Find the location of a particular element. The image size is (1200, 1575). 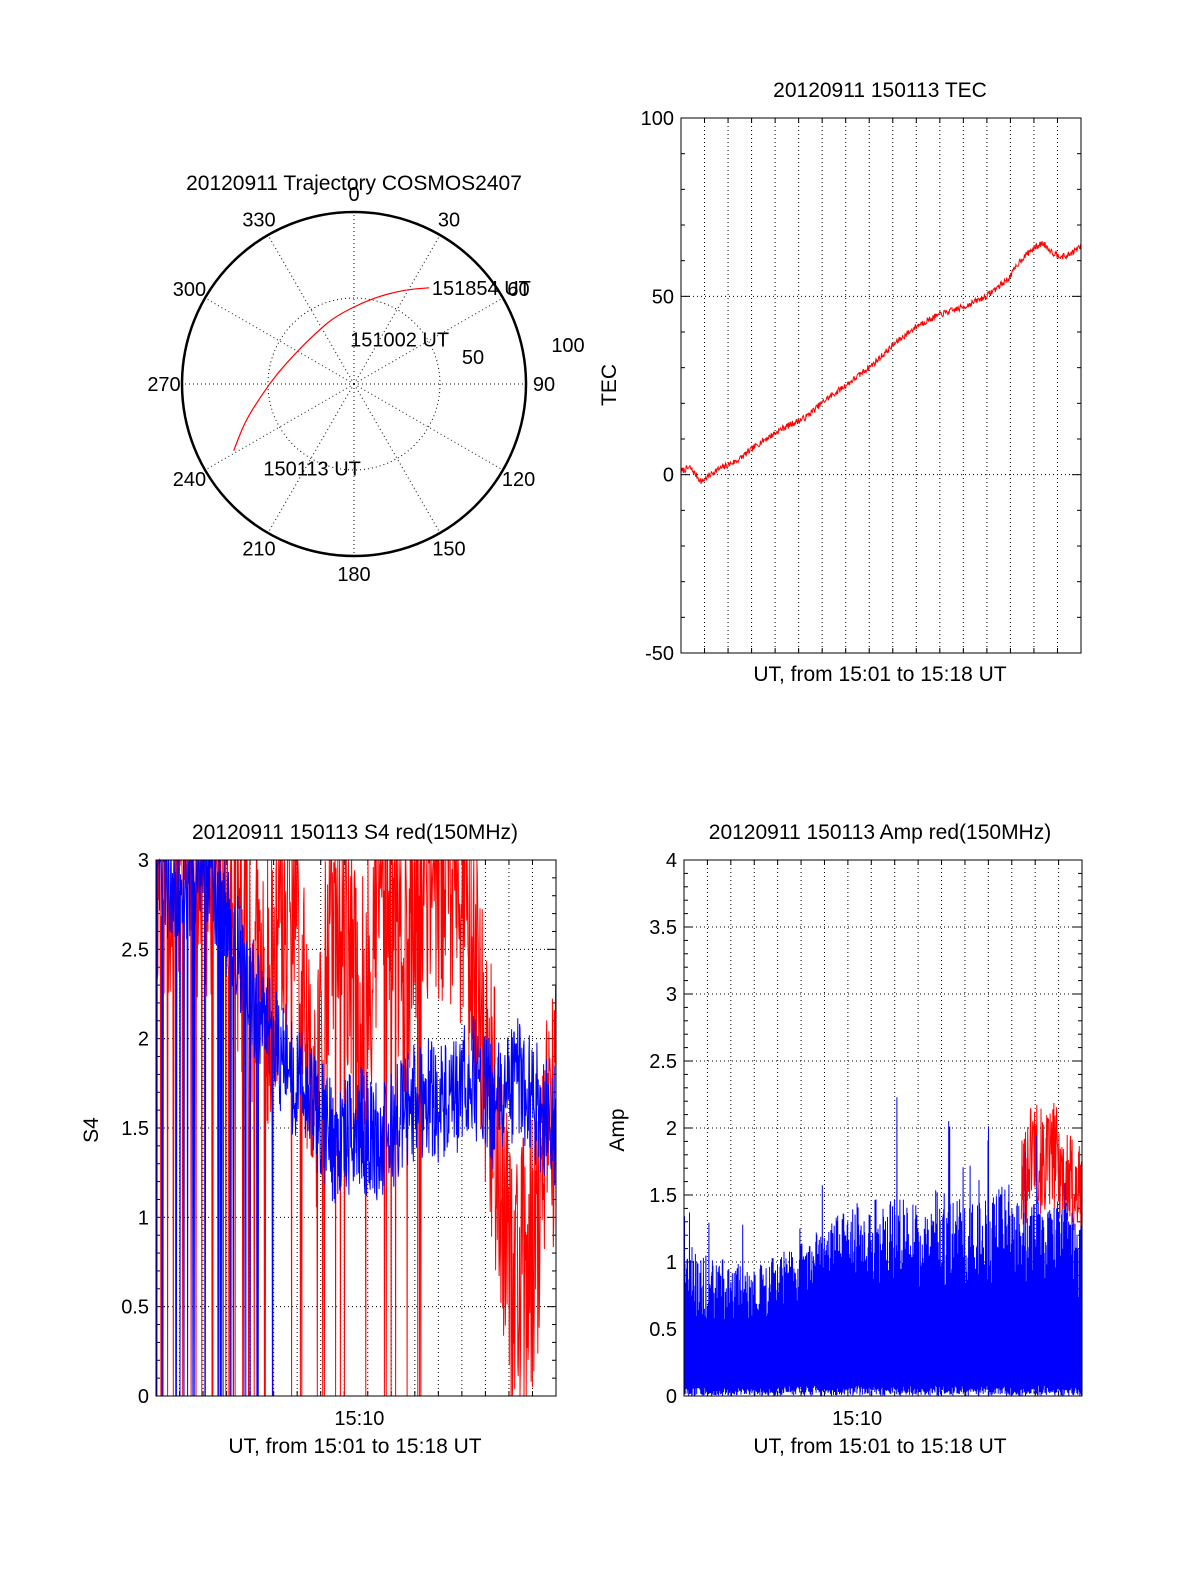

amp-red-line is located at coordinates (1051, 1169).